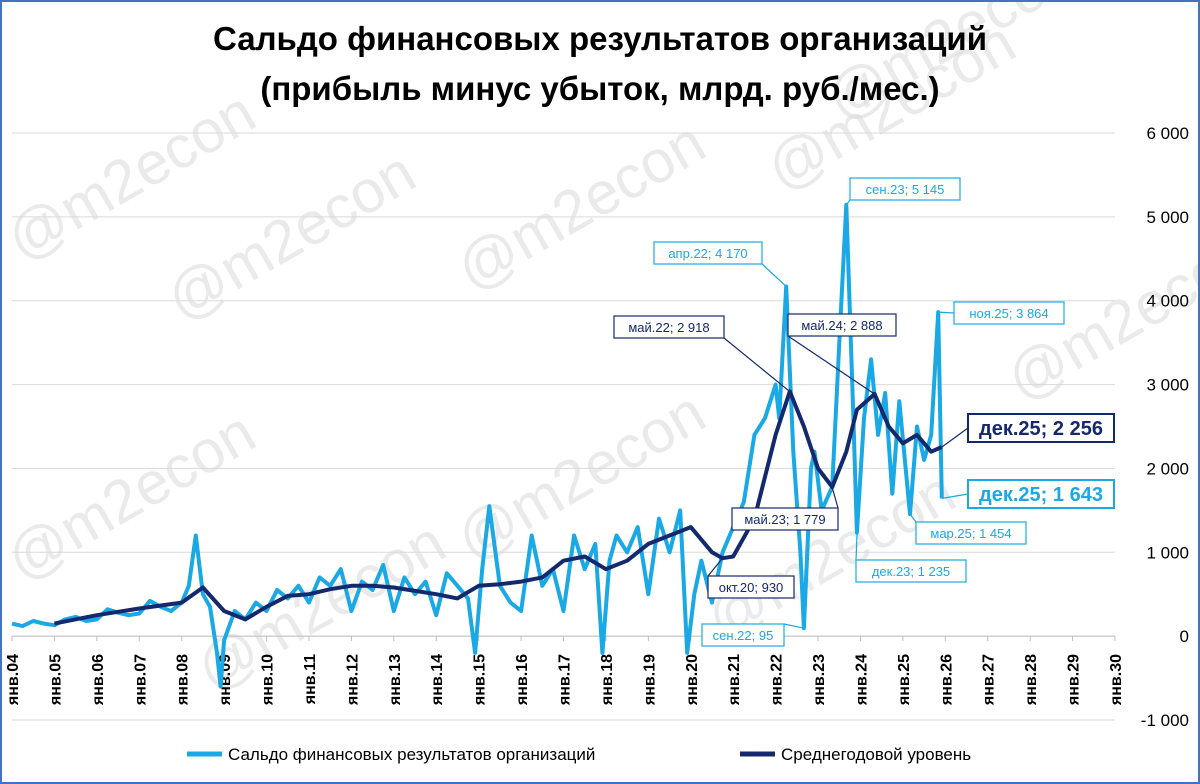 The image size is (1200, 784). I want to click on x-tick-label: янв.06, so click(98, 680).